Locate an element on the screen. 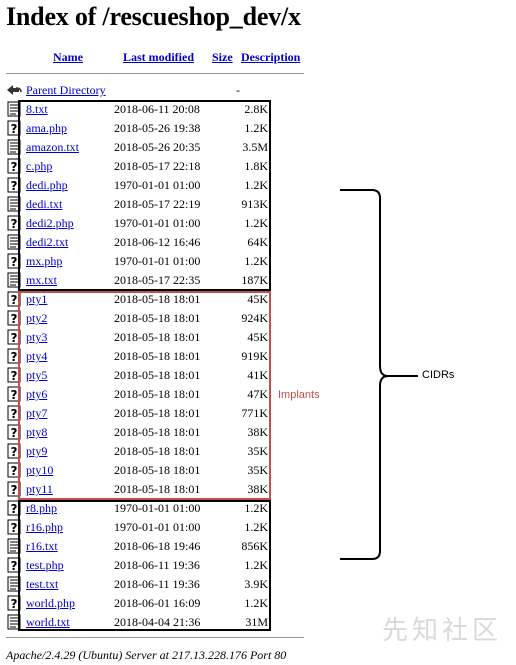 Image resolution: width=516 pixels, height=665 pixels. file-size: 41K is located at coordinates (257, 375).